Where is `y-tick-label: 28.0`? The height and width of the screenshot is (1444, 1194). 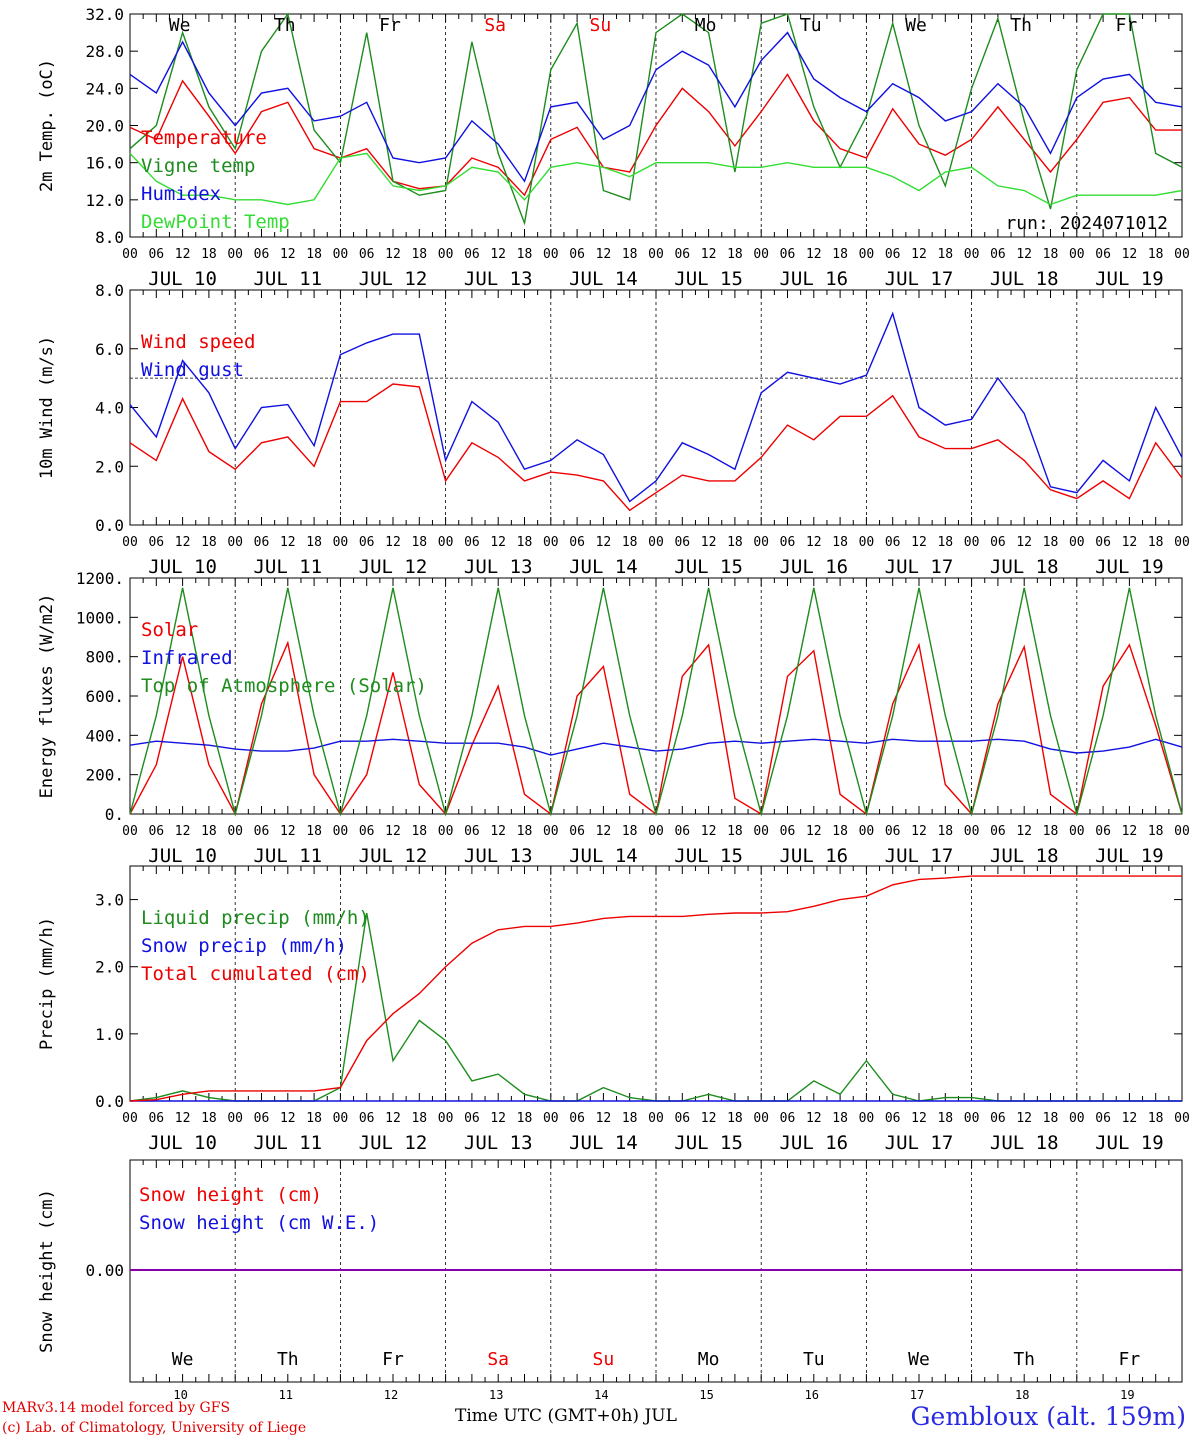 y-tick-label: 28.0 is located at coordinates (104, 51).